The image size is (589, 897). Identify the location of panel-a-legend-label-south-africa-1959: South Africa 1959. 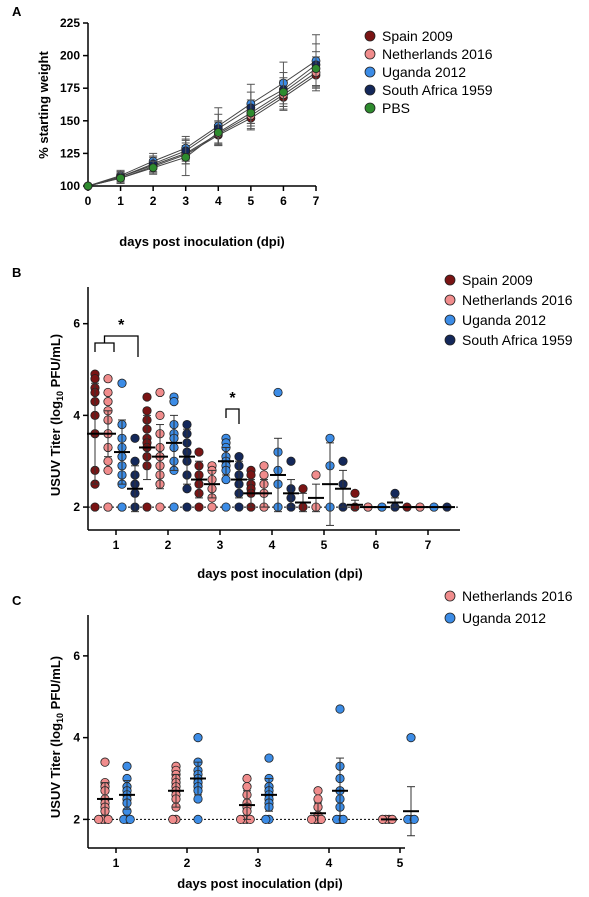
(437, 90).